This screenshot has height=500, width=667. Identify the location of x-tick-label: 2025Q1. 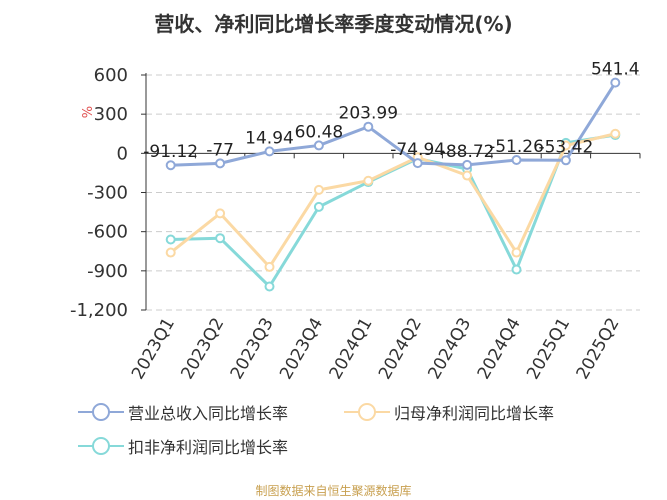
(548, 349).